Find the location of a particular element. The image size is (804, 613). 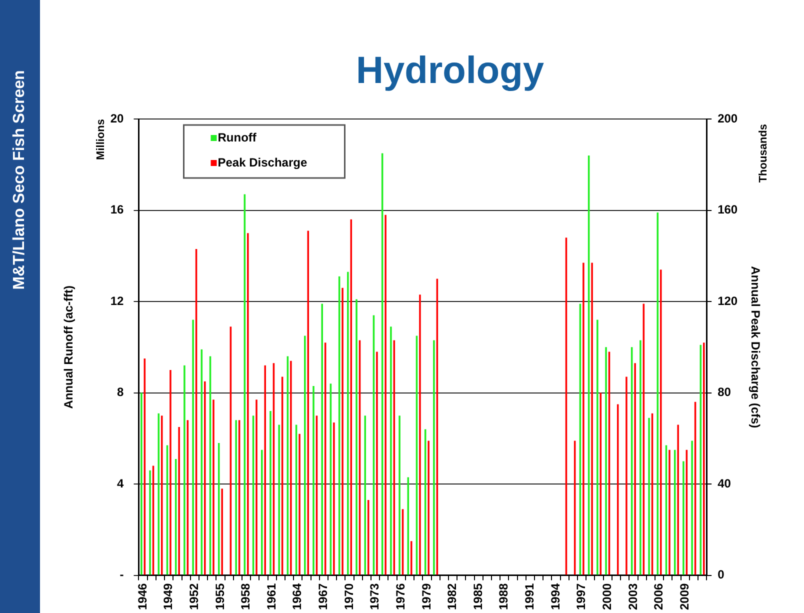

x-tick-label: 1967 is located at coordinates (323, 596).